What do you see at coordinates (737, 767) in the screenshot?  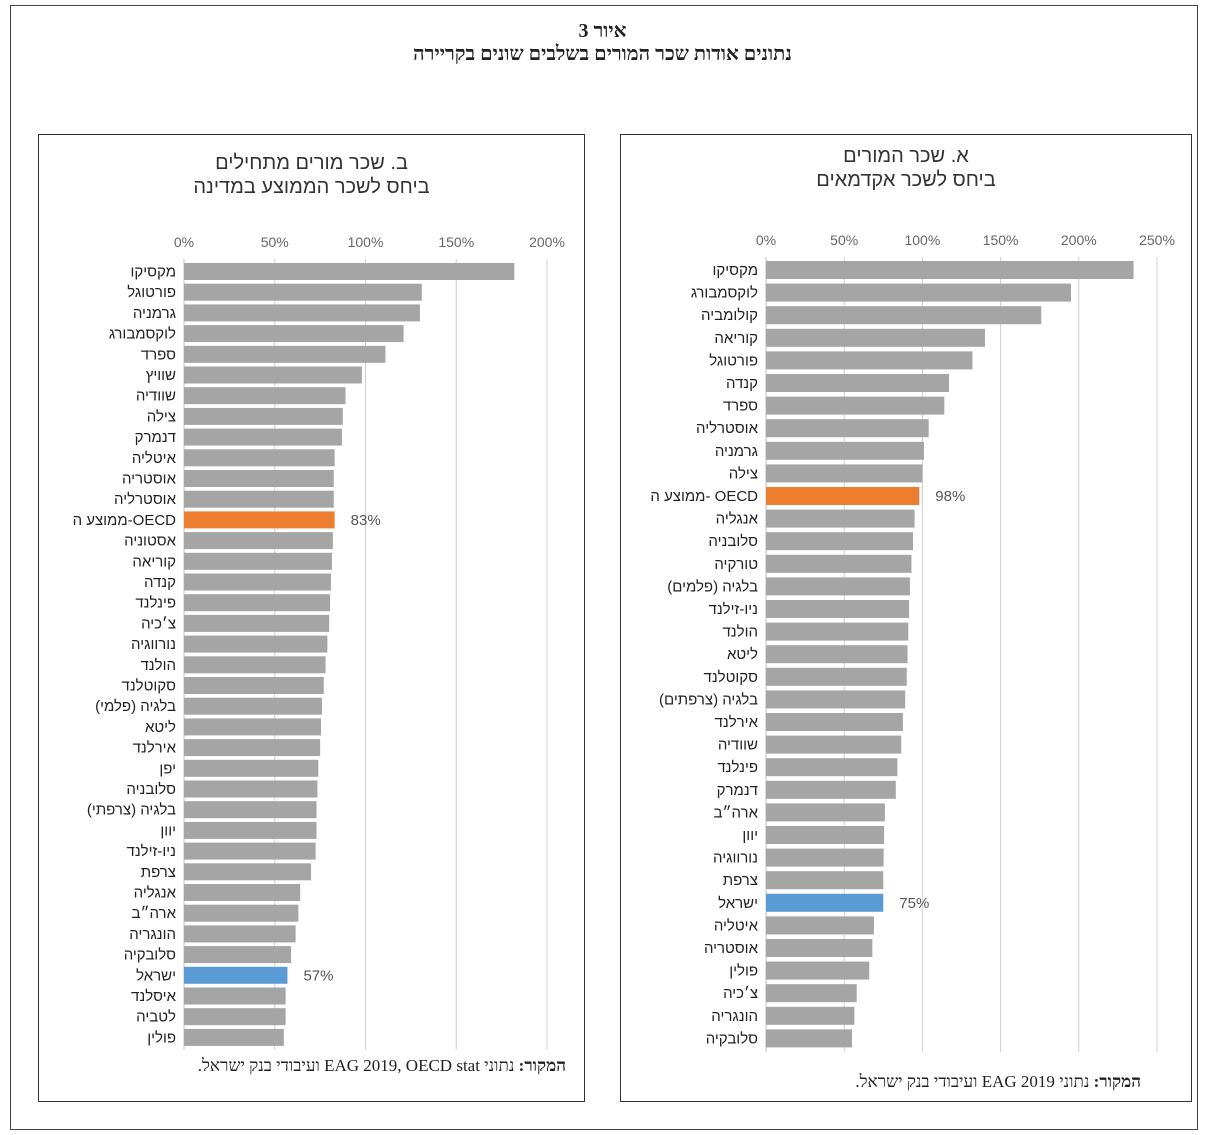 I see `chart-a-category-label: פינלנד` at bounding box center [737, 767].